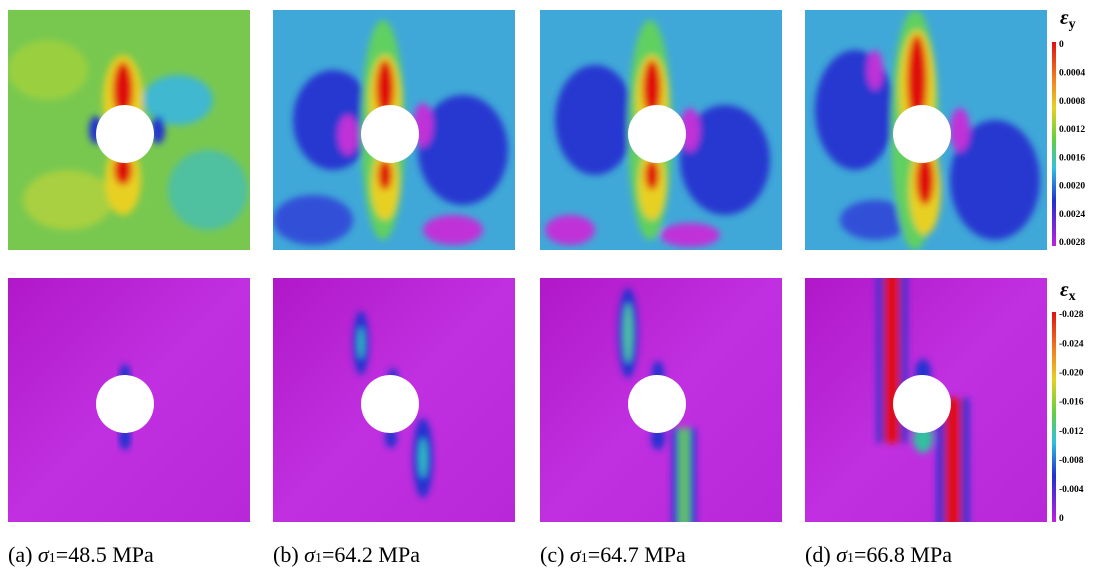 This screenshot has width=1107, height=578. I want to click on colorbar-label: -0.028, so click(1071, 315).